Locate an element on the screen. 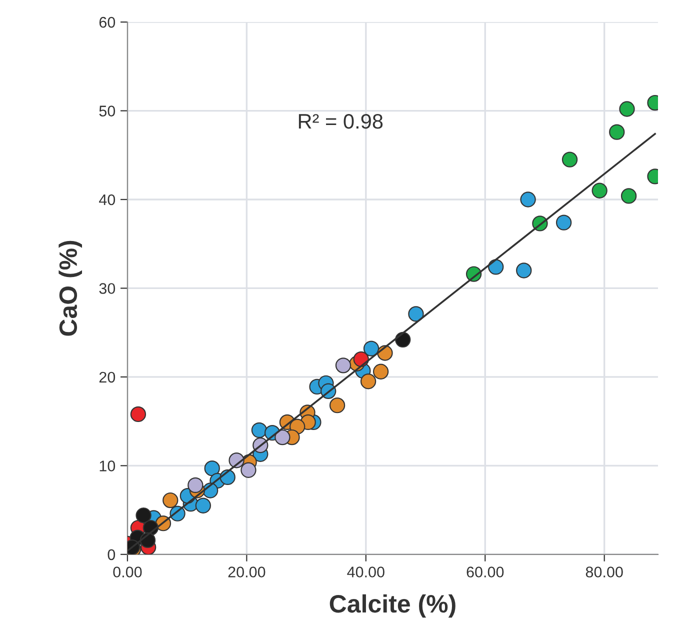  y-tick-label: 40 is located at coordinates (107, 200).